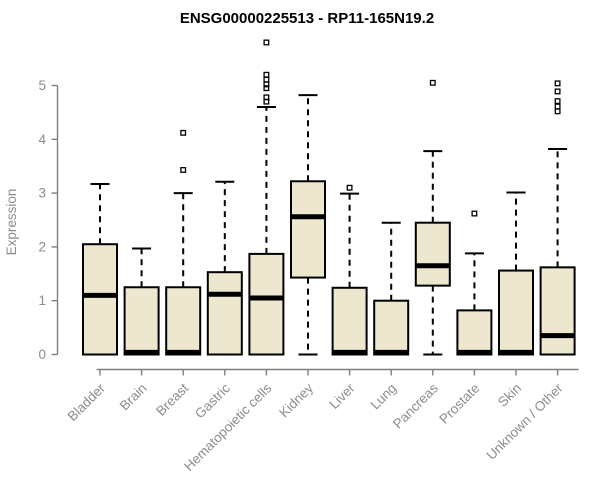 This screenshot has width=600, height=500. I want to click on box-group-liver, so click(349, 270).